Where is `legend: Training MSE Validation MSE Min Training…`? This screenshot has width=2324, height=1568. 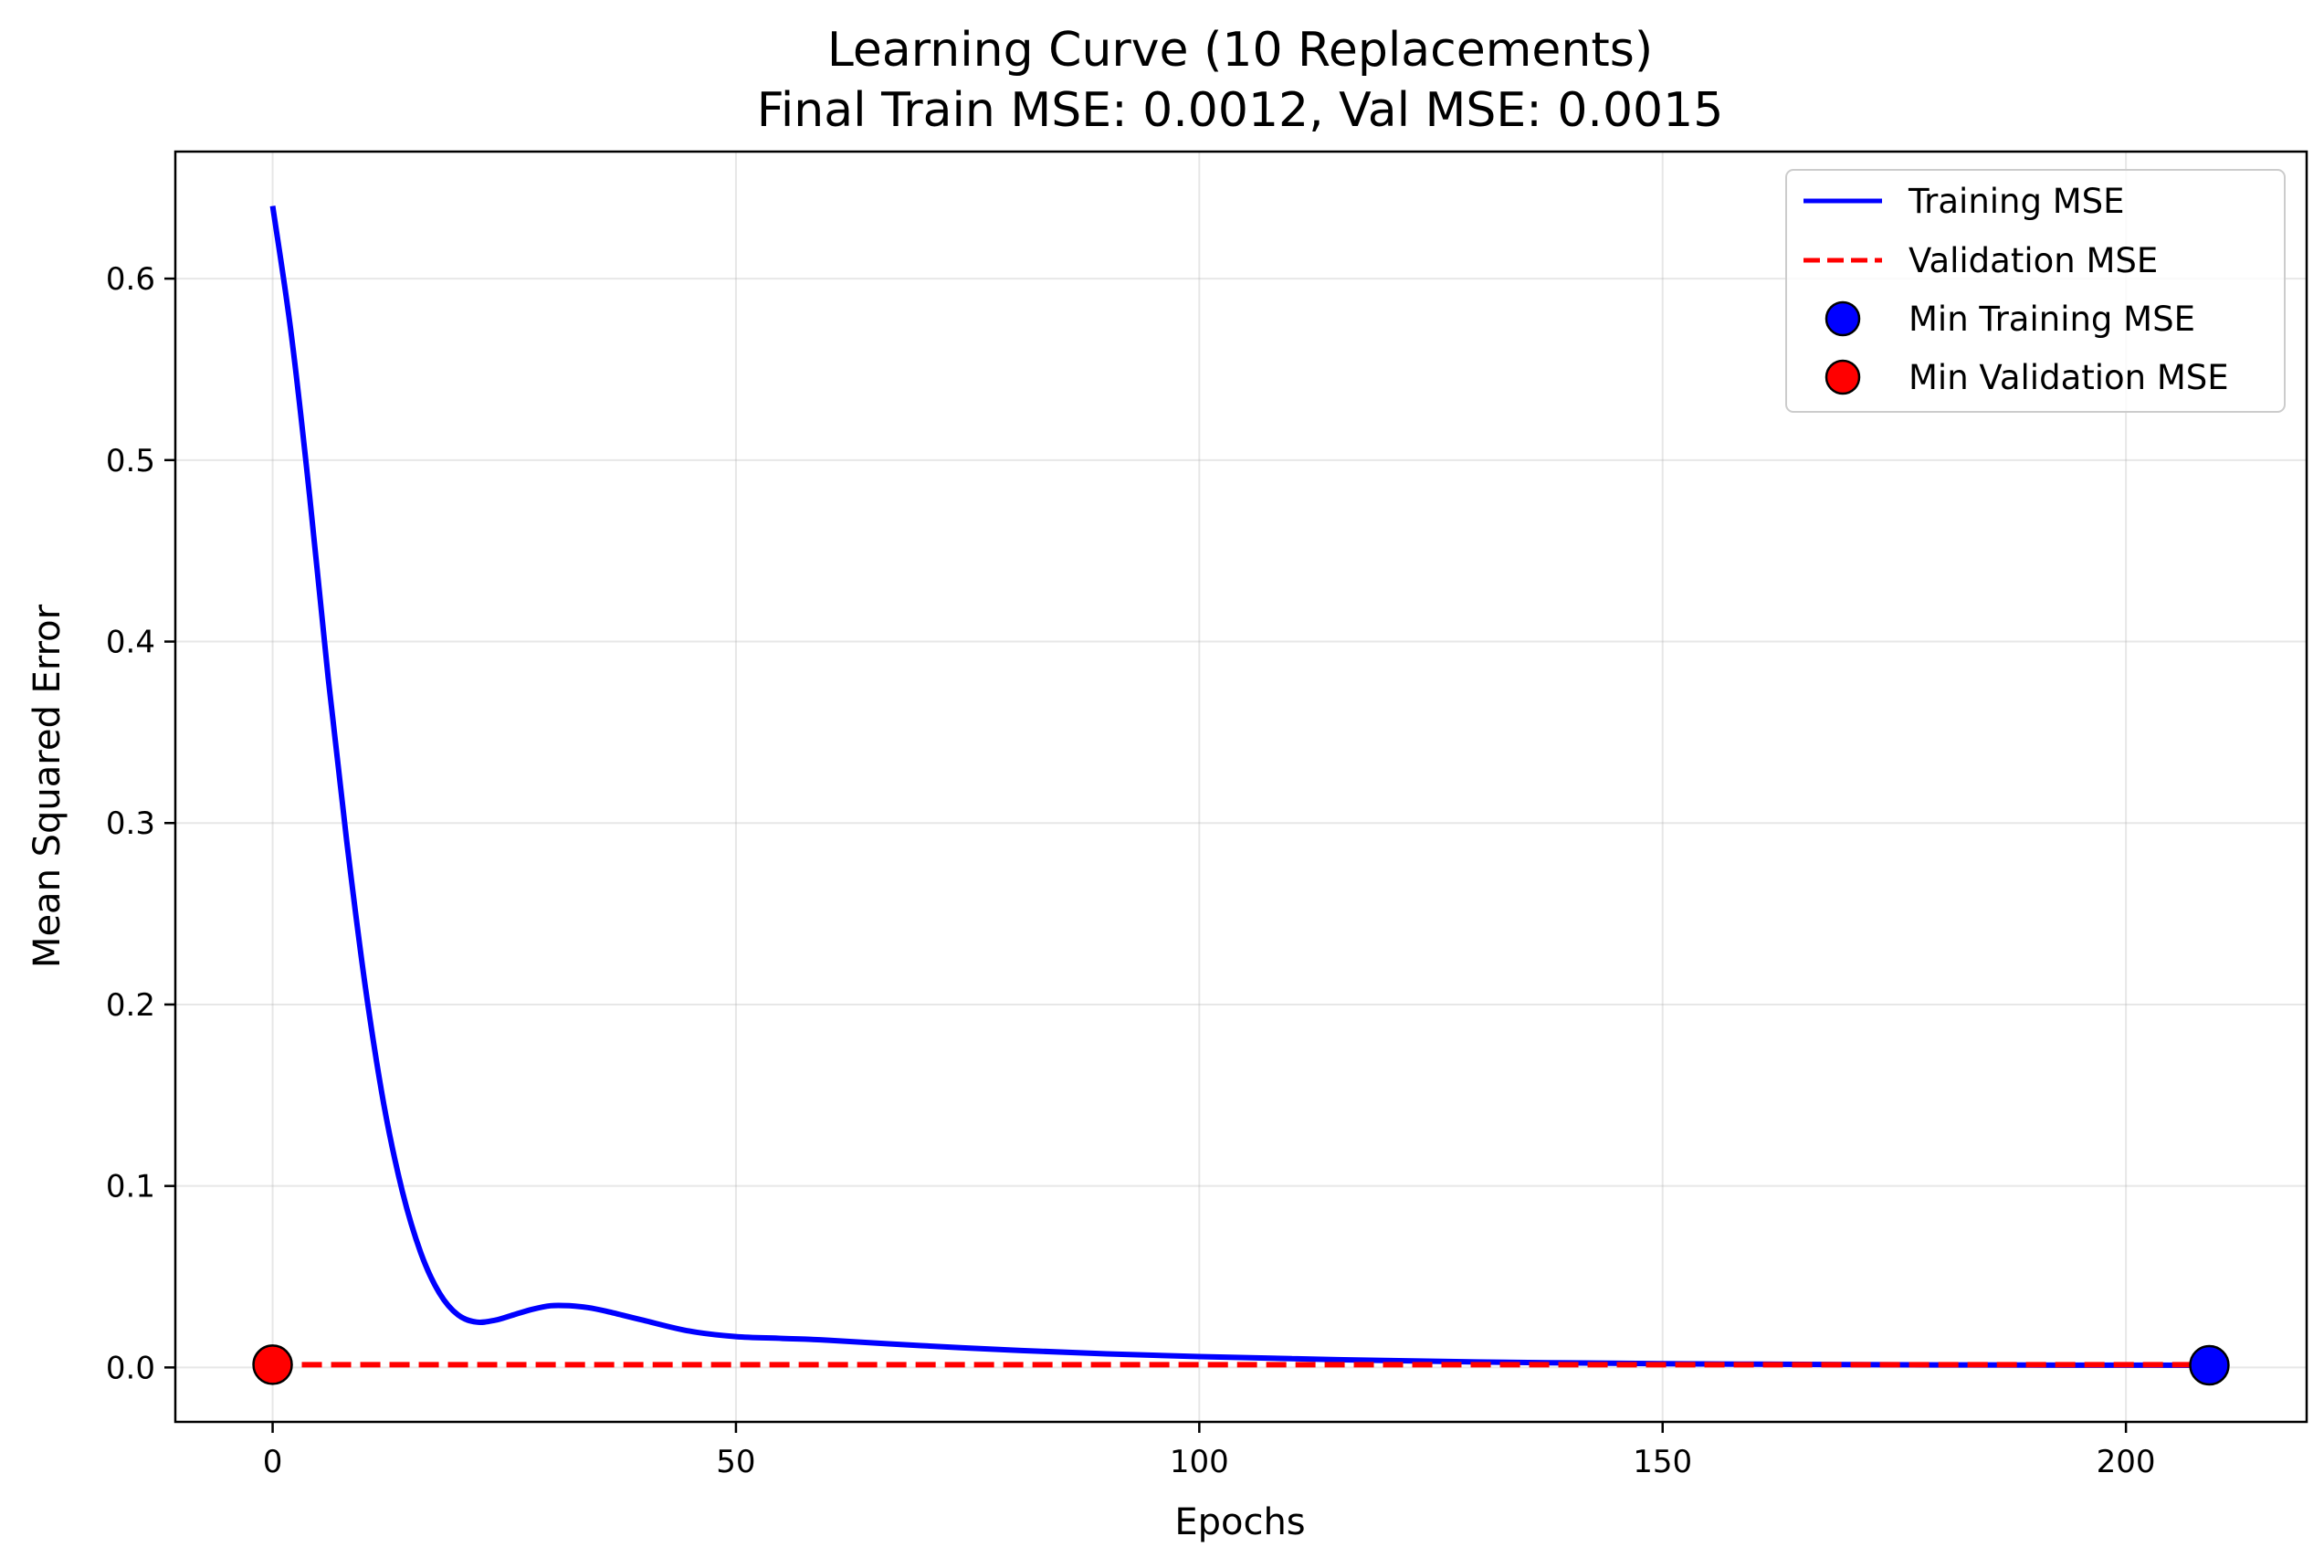
legend: Training MSE Validation MSE Min Training… is located at coordinates (2035, 291).